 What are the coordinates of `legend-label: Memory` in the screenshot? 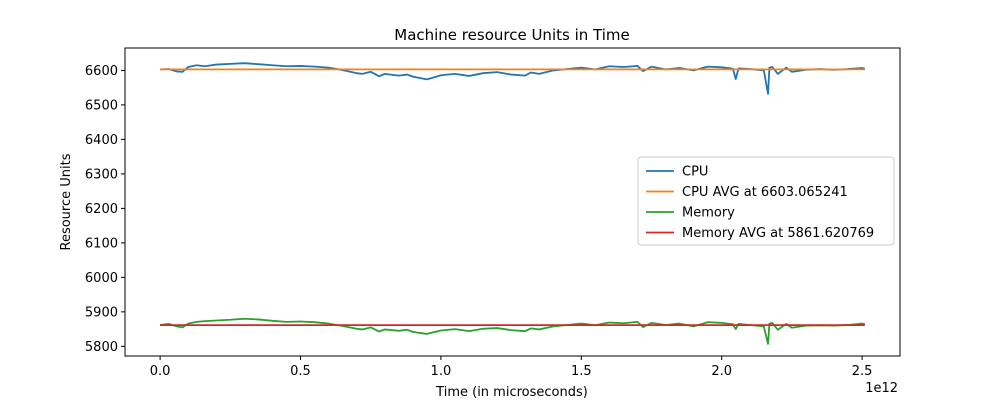 It's located at (708, 213).